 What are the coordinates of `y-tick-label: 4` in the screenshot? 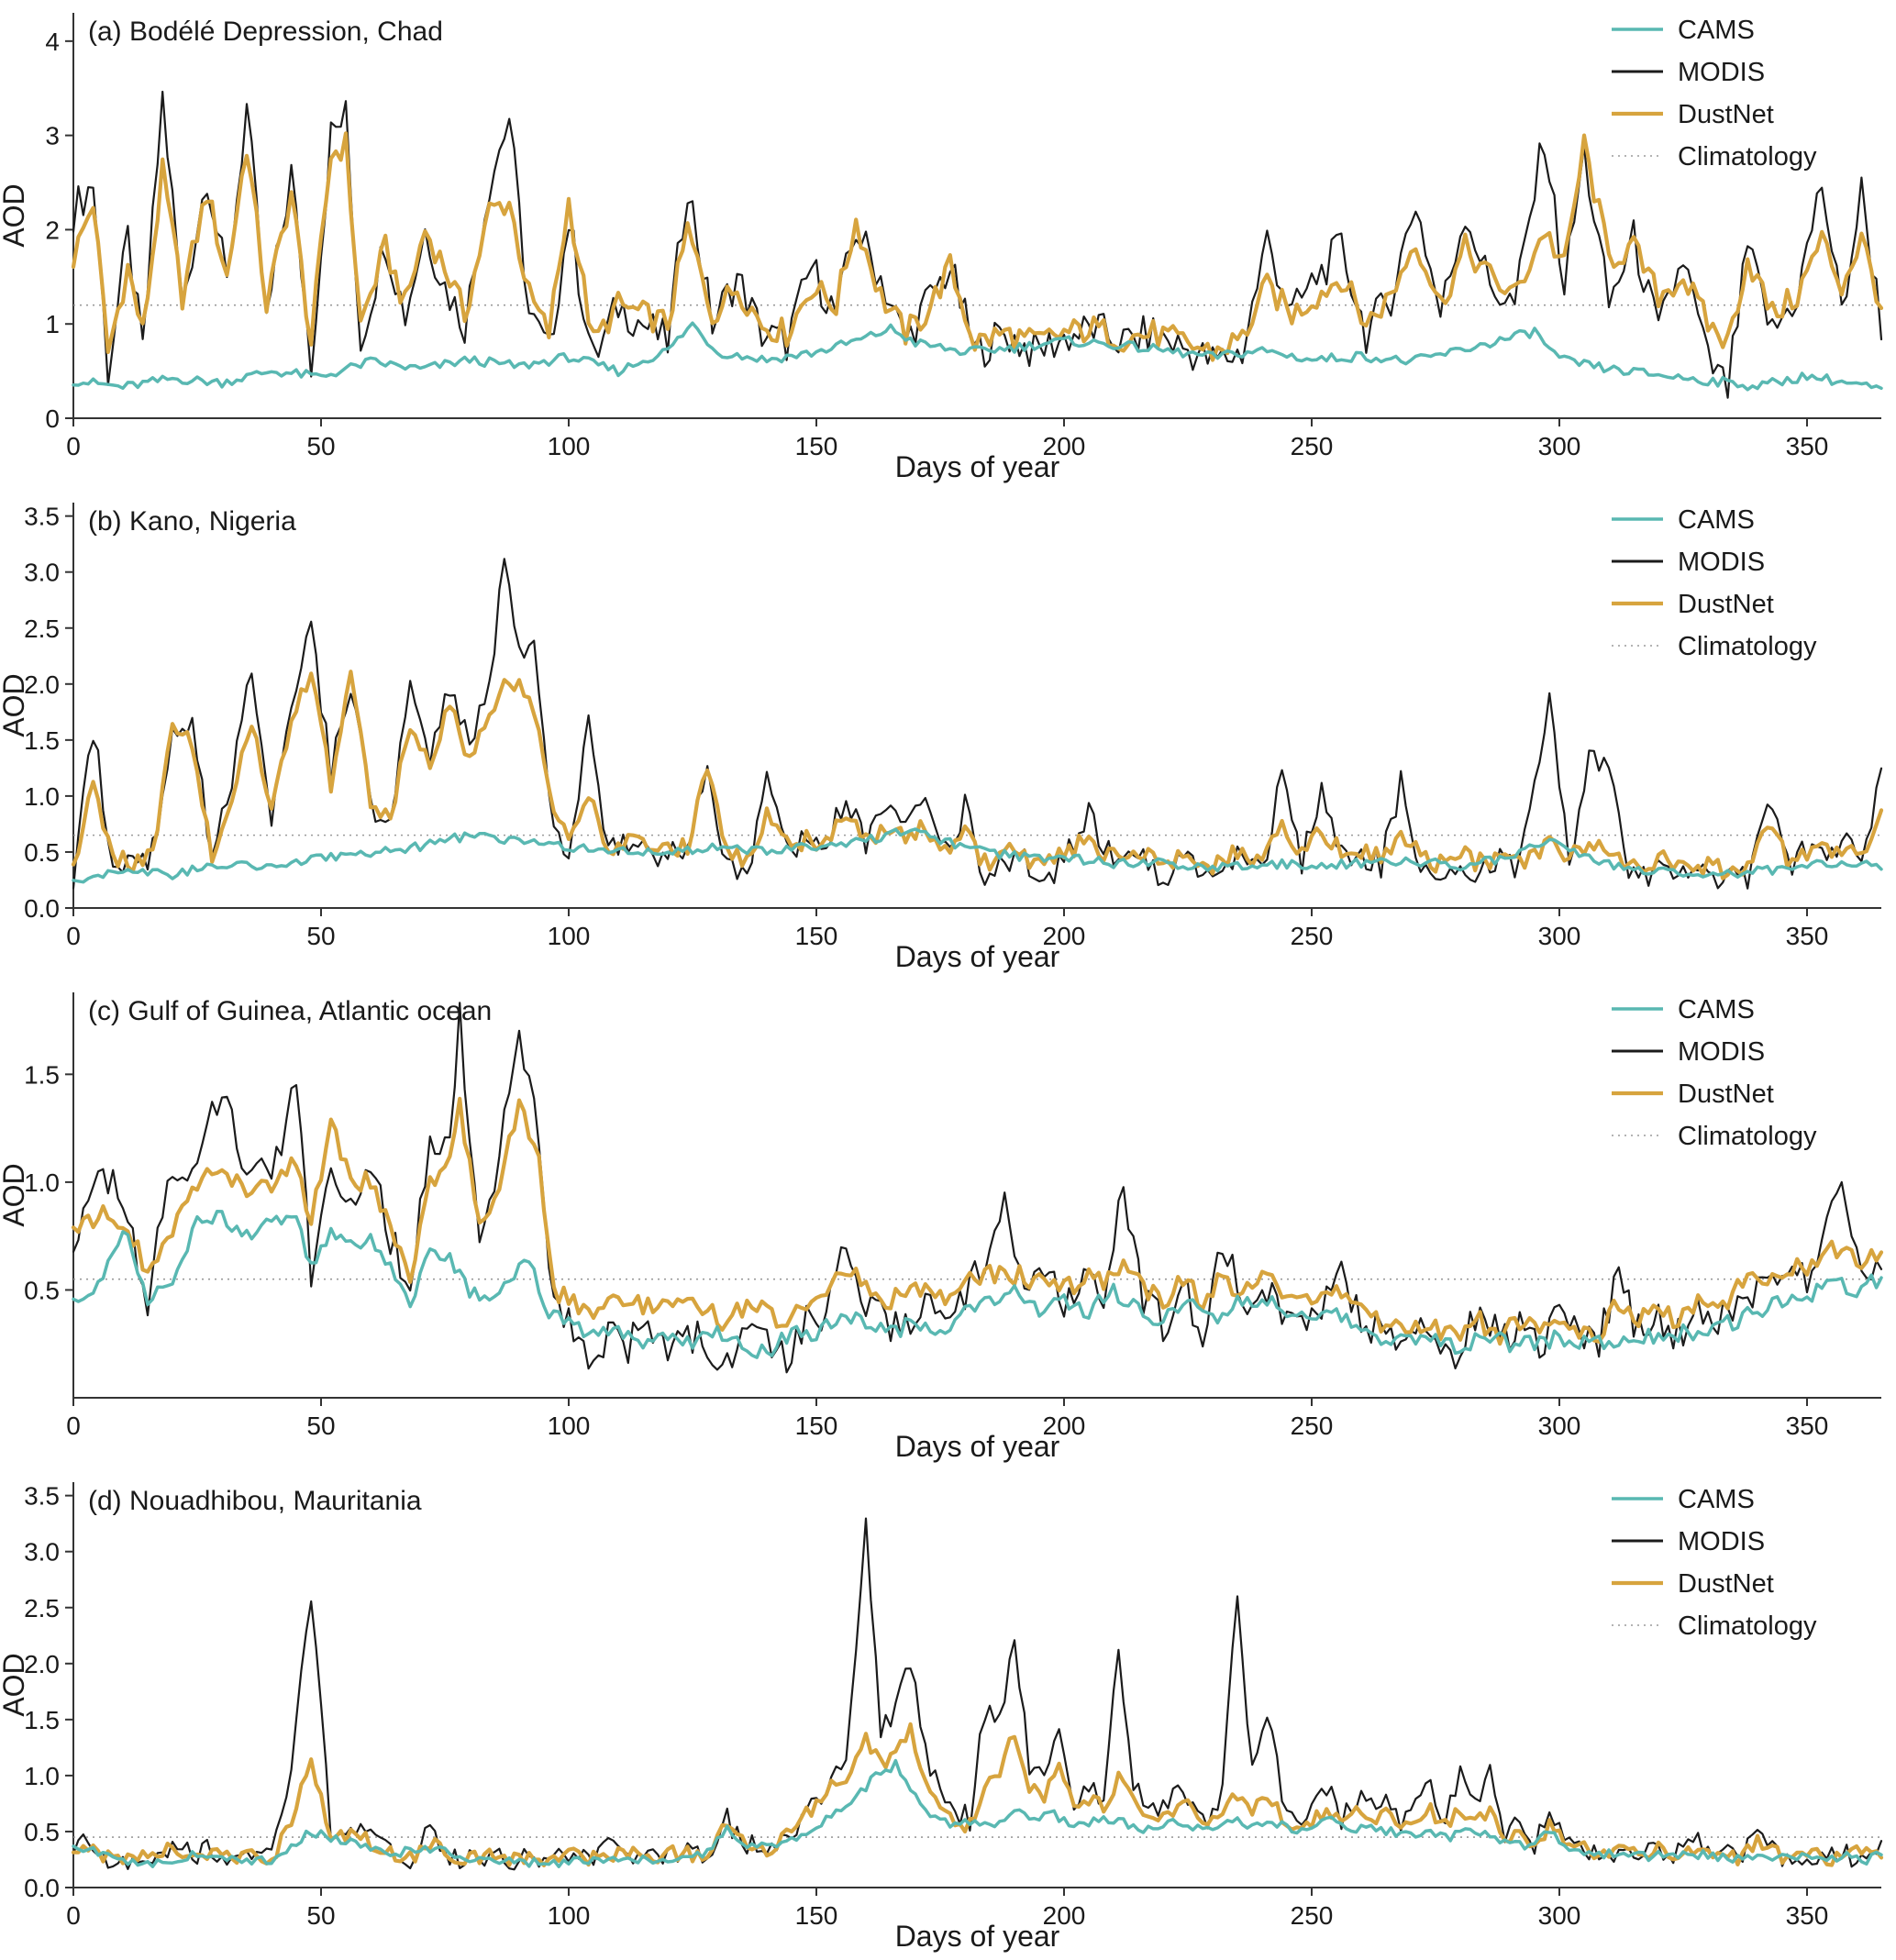 It's located at (52, 42).